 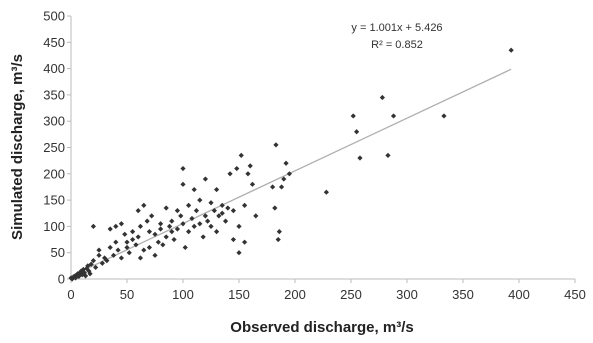 I want to click on x-tick-label: 400, so click(x=519, y=294).